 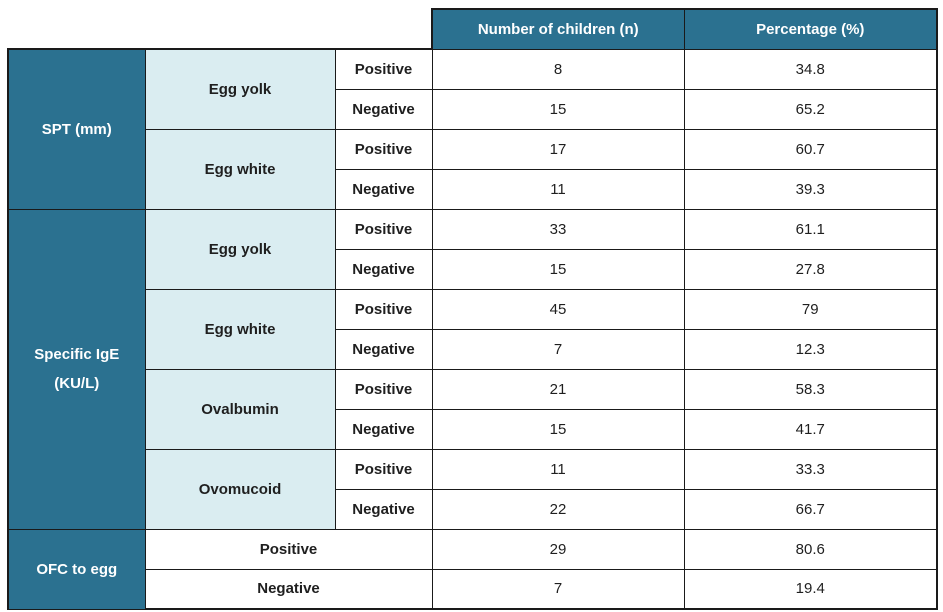 I want to click on group-cell-ofc: OFC to egg, so click(x=76, y=569).